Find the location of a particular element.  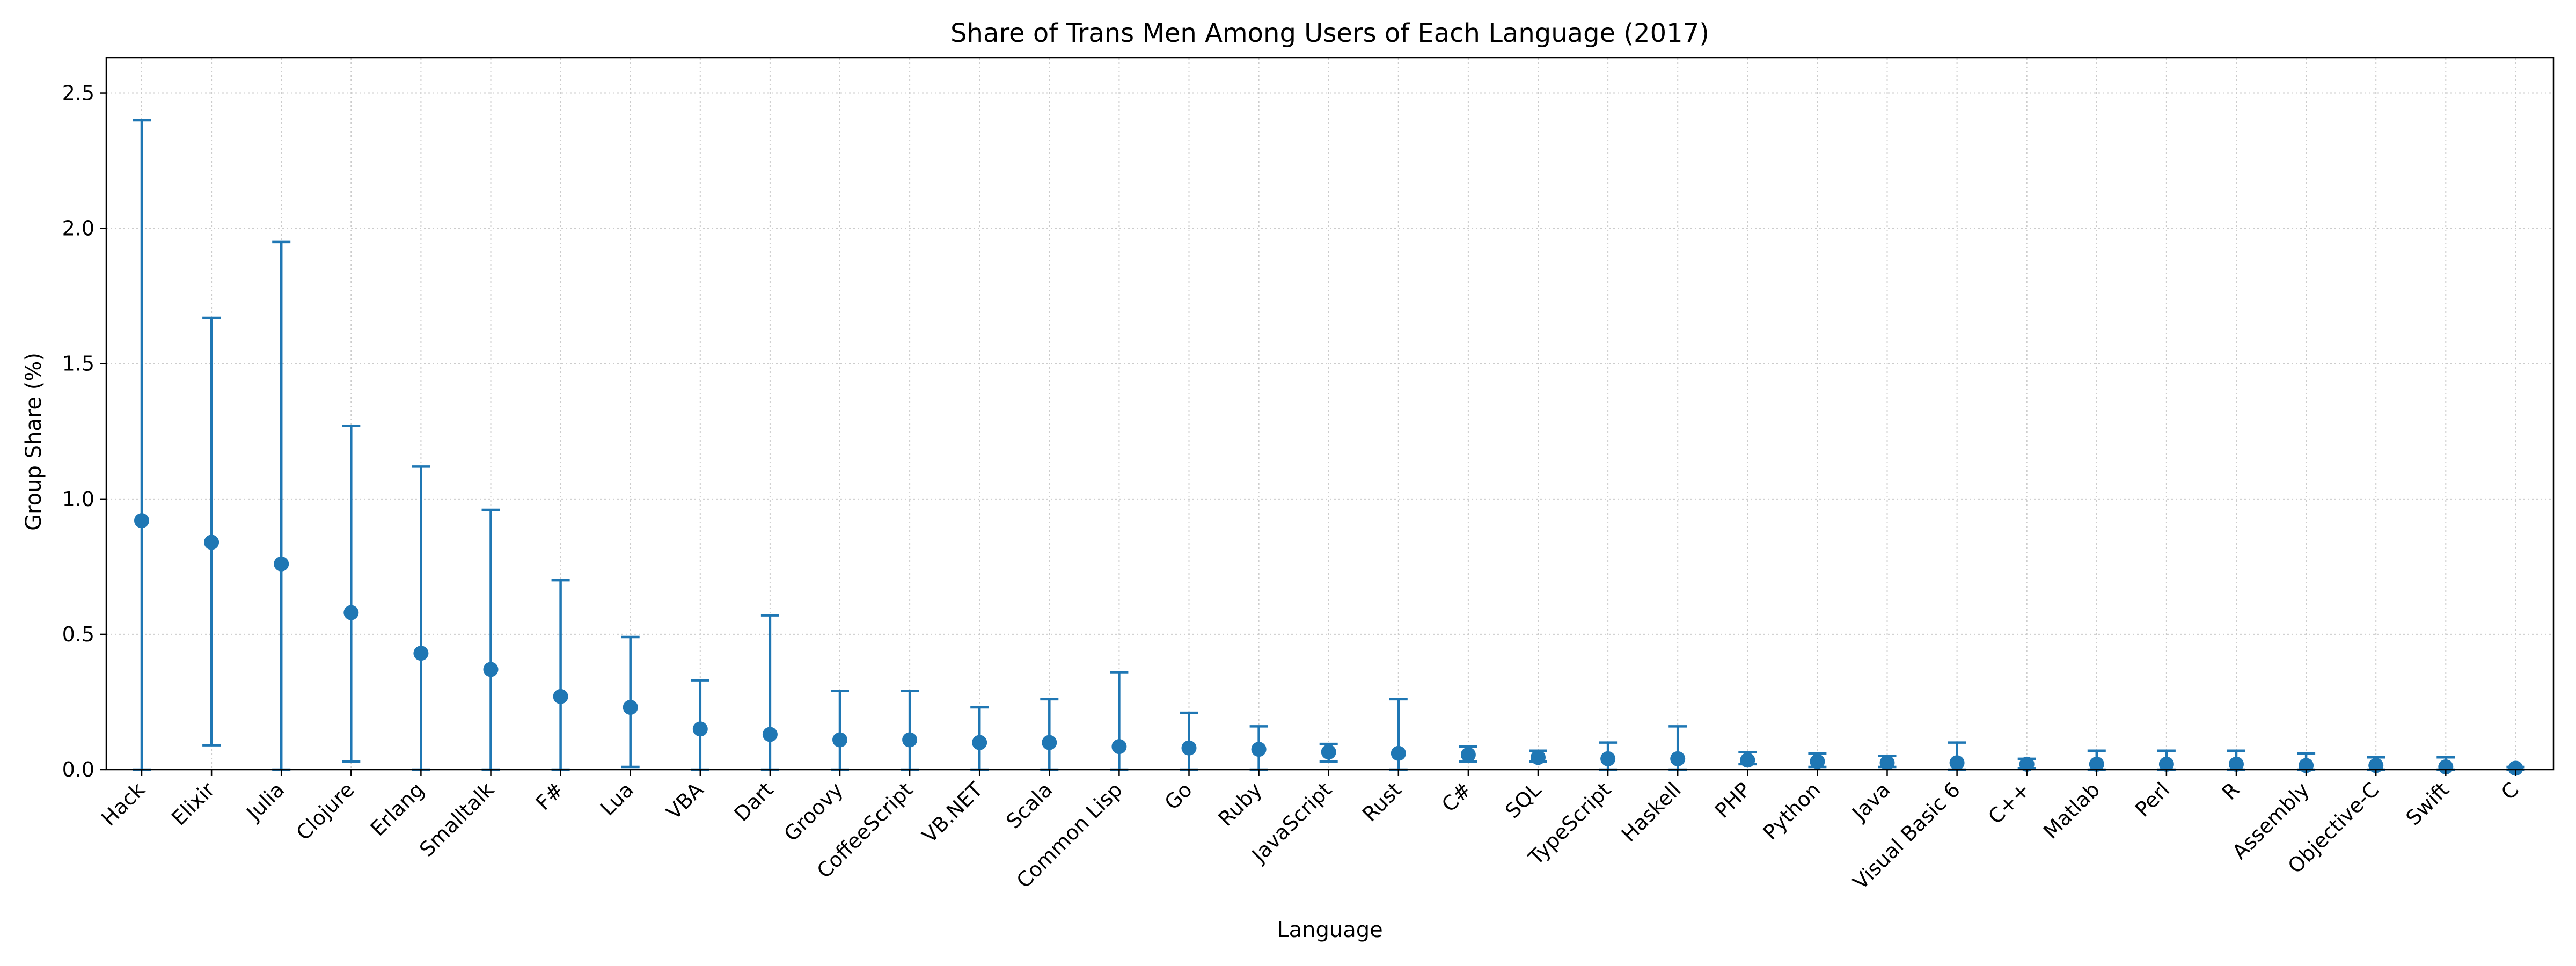

x-tick-label: Perl is located at coordinates (2152, 799).